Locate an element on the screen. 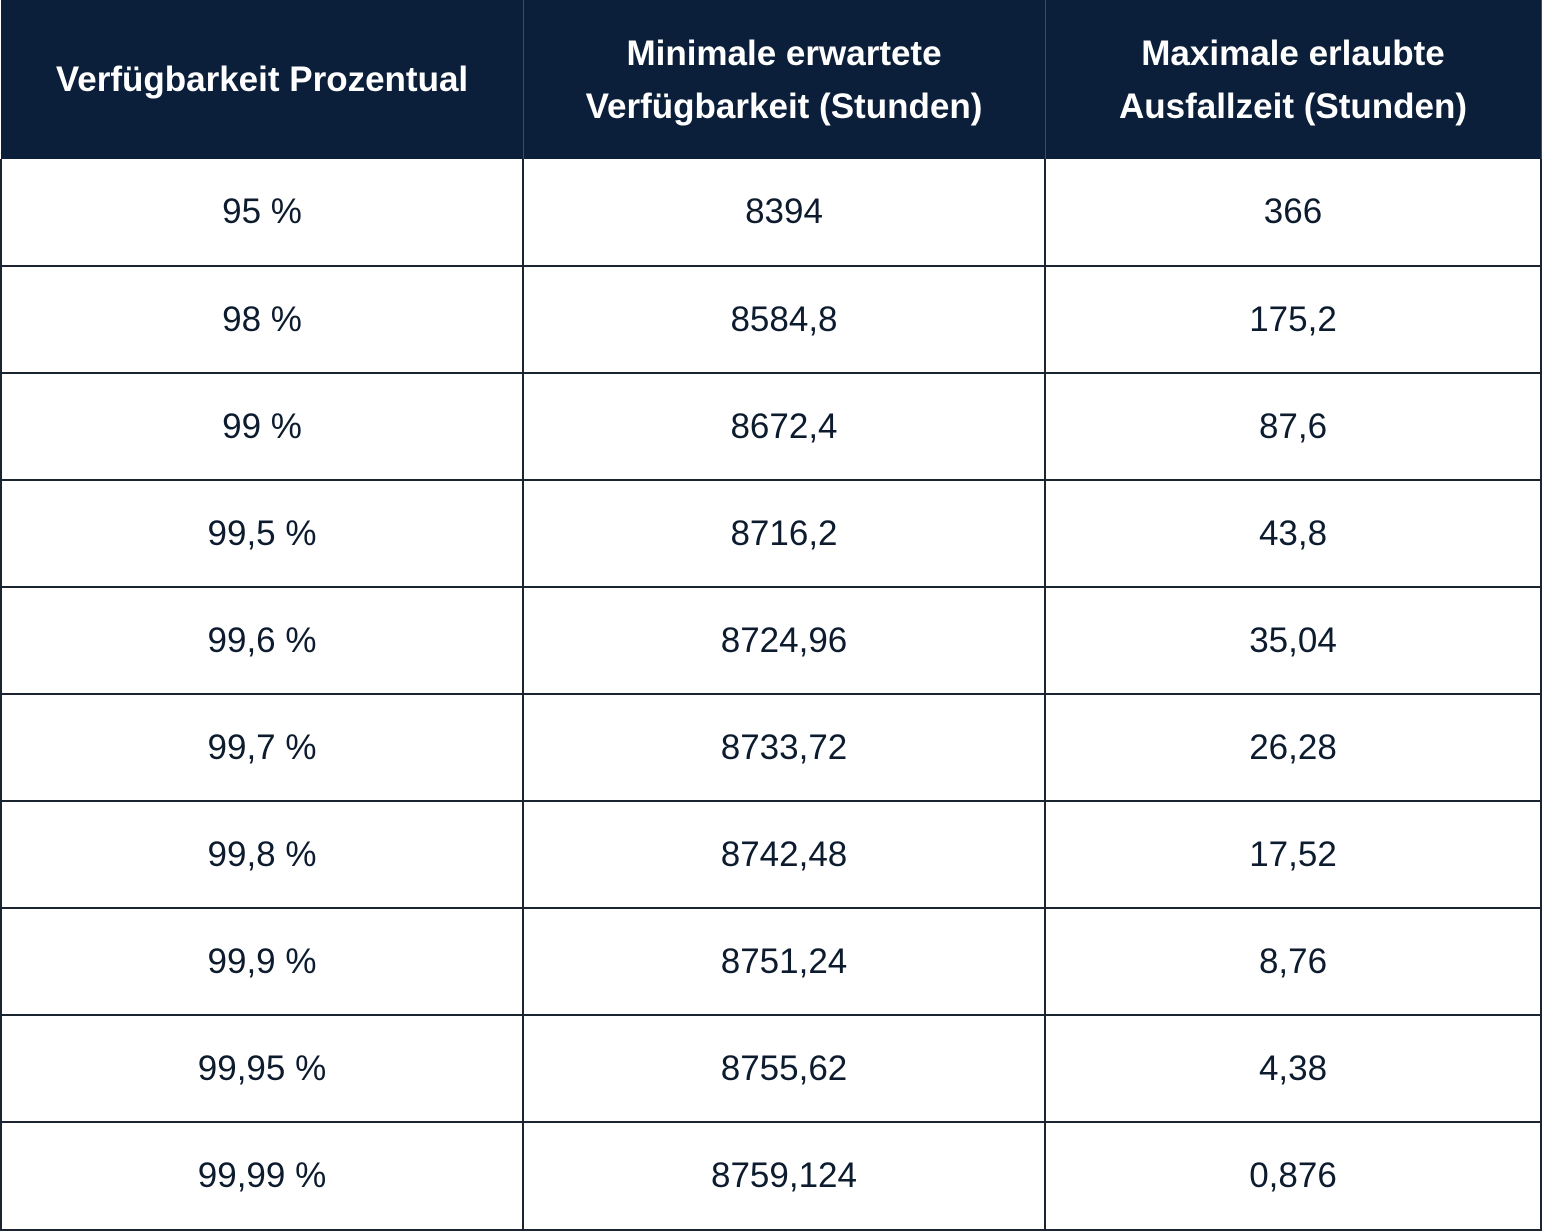  cell-min-availability-hours: 8733,72 is located at coordinates (784, 747).